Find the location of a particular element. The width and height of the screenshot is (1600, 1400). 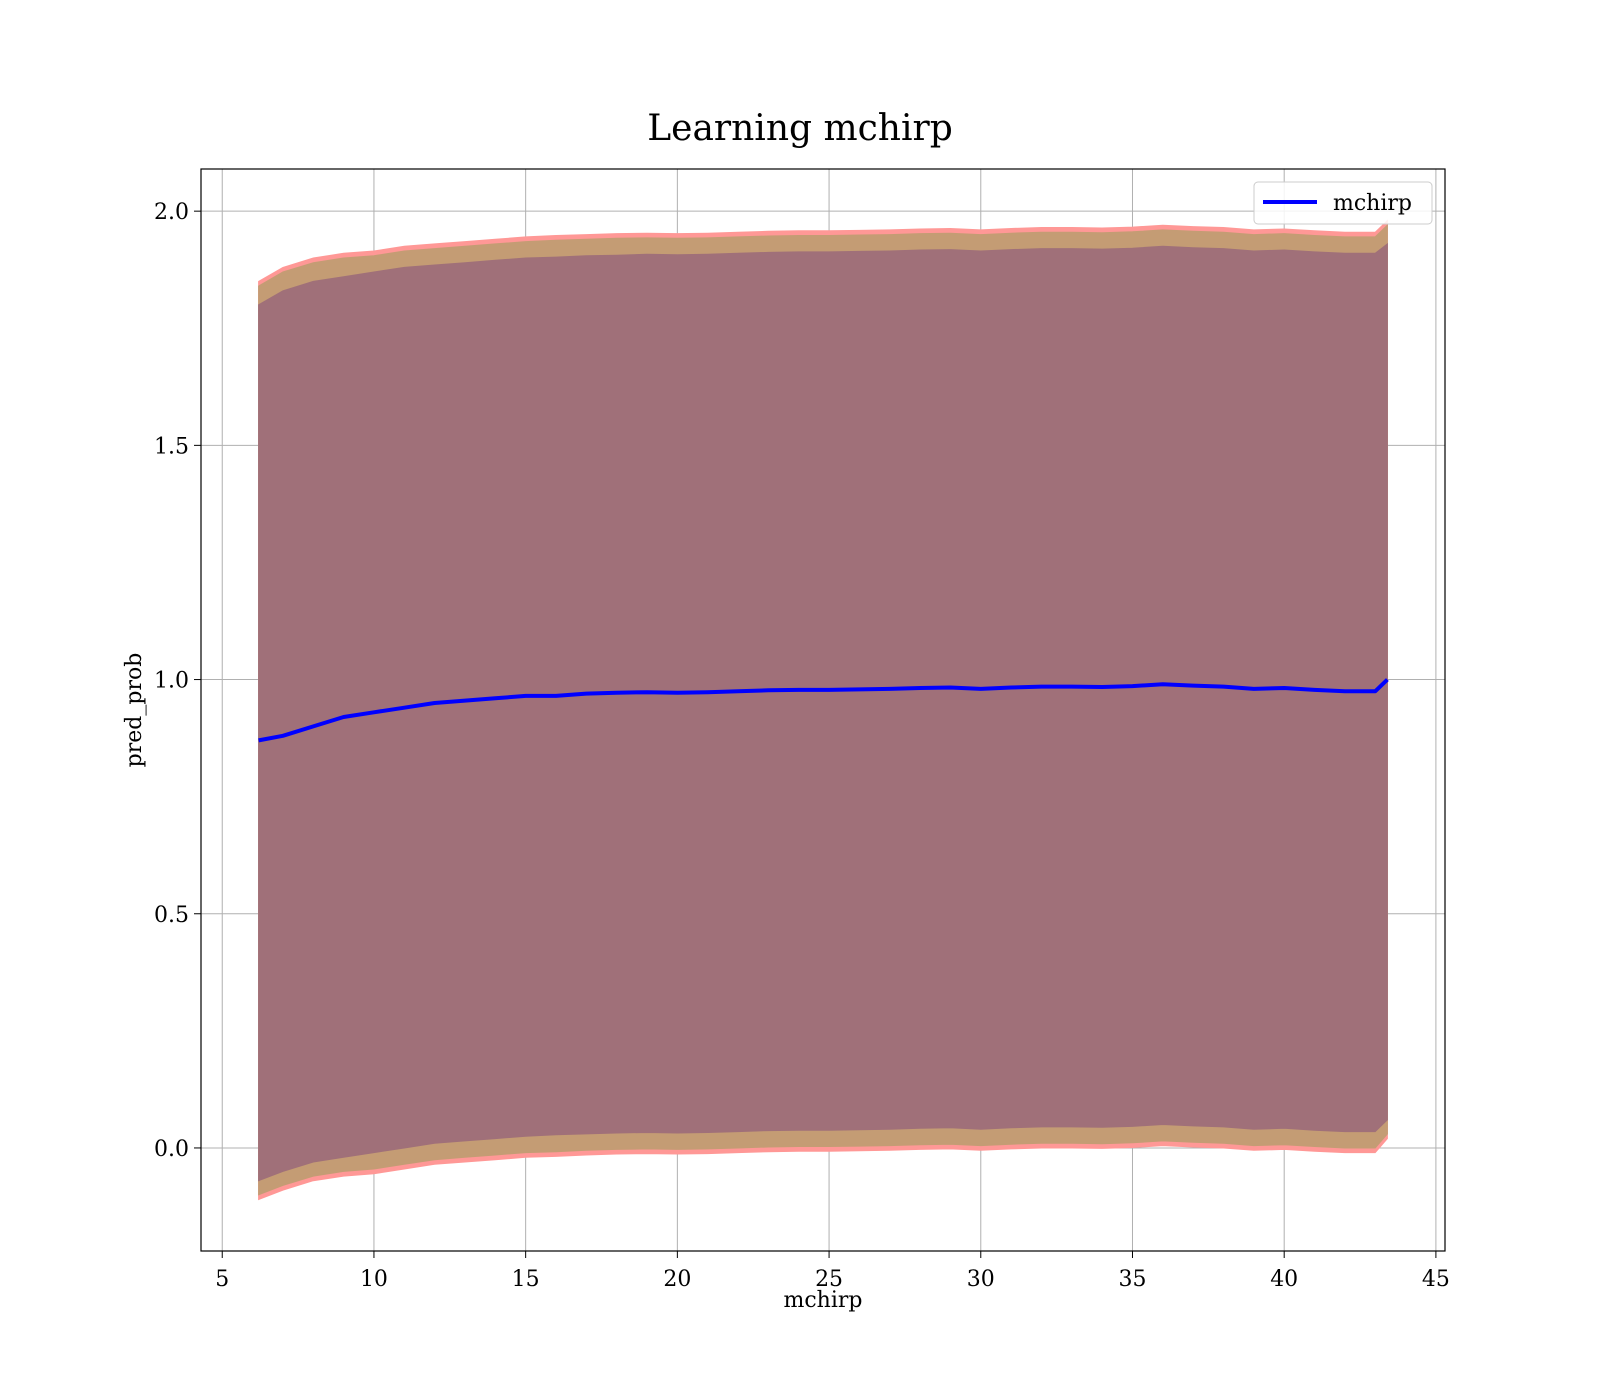

y-axis-ticks: 0.0 0.5 1.0 1.5 2.0 is located at coordinates (177, 681).